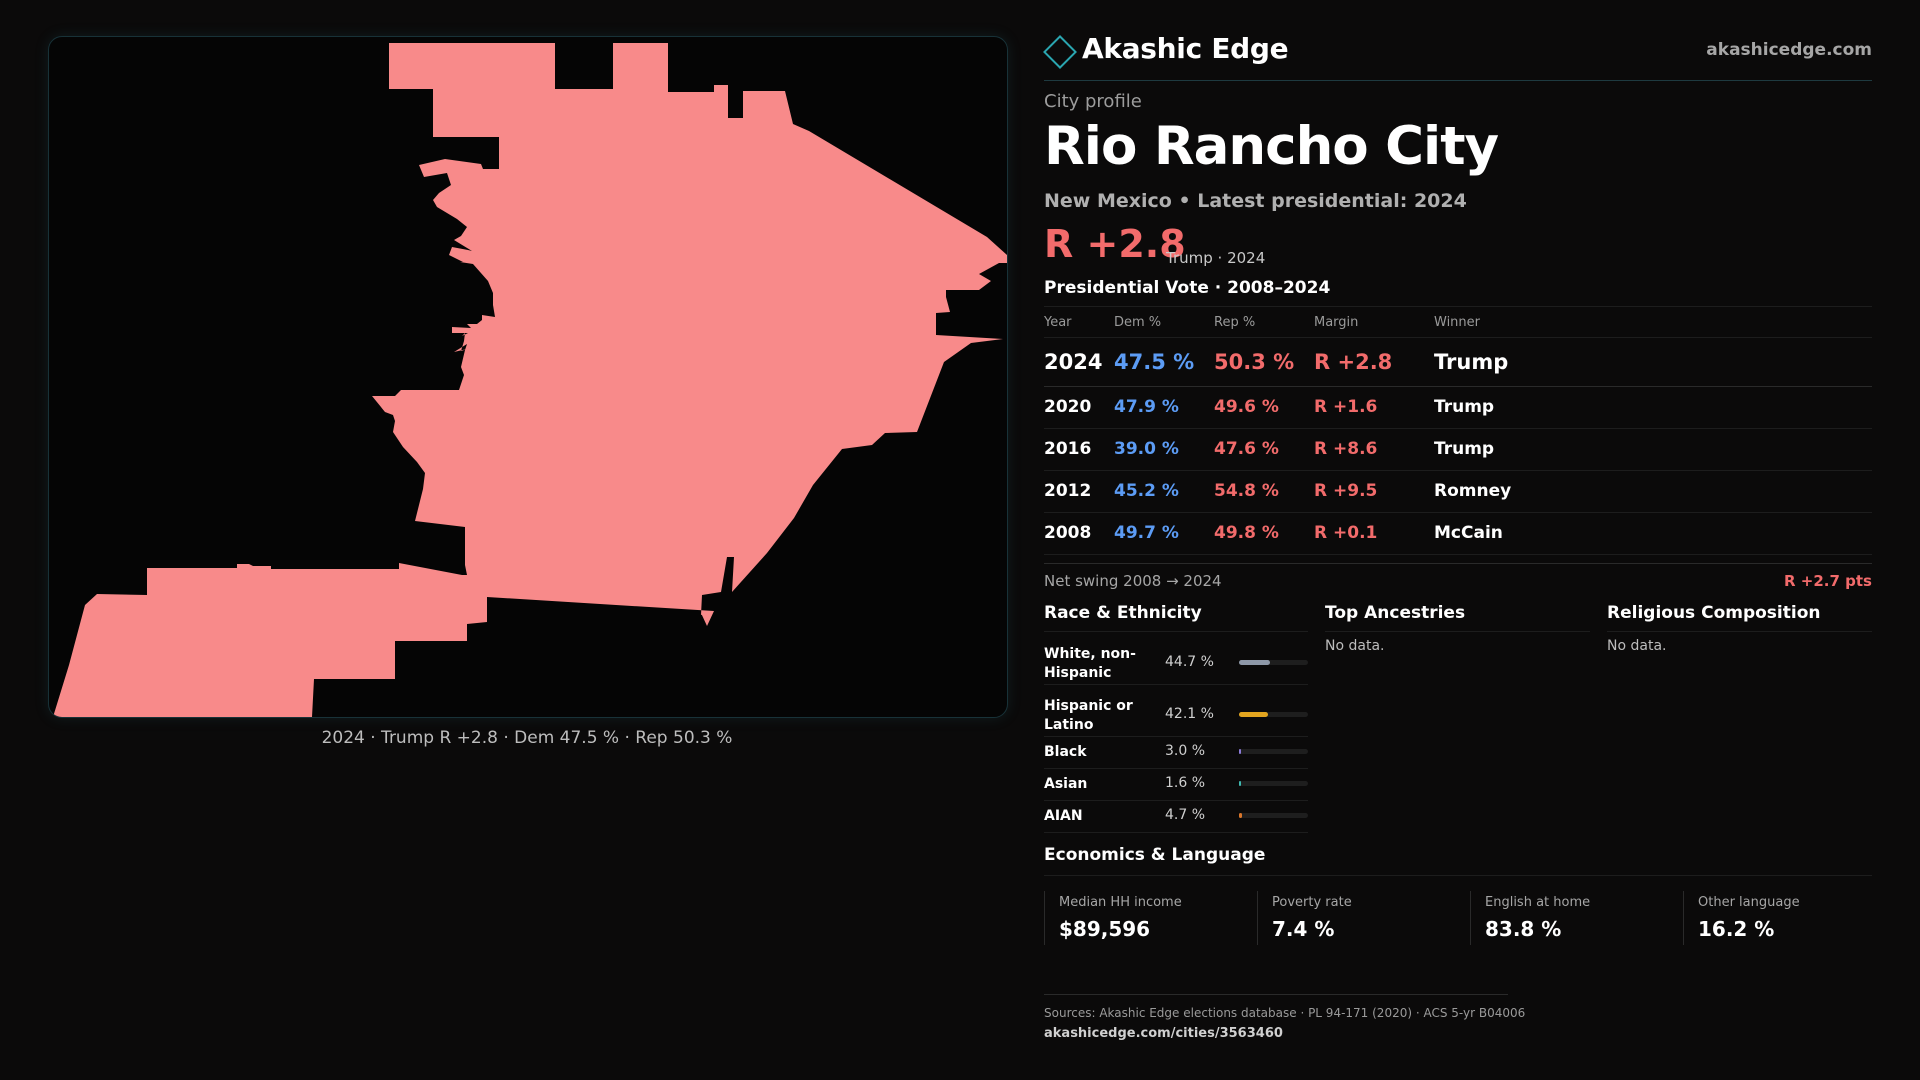 The height and width of the screenshot is (1080, 1920). Describe the element at coordinates (1187, 288) in the screenshot. I see `presidential-vote-heading: Presidential Vote · 2008–2024` at that location.